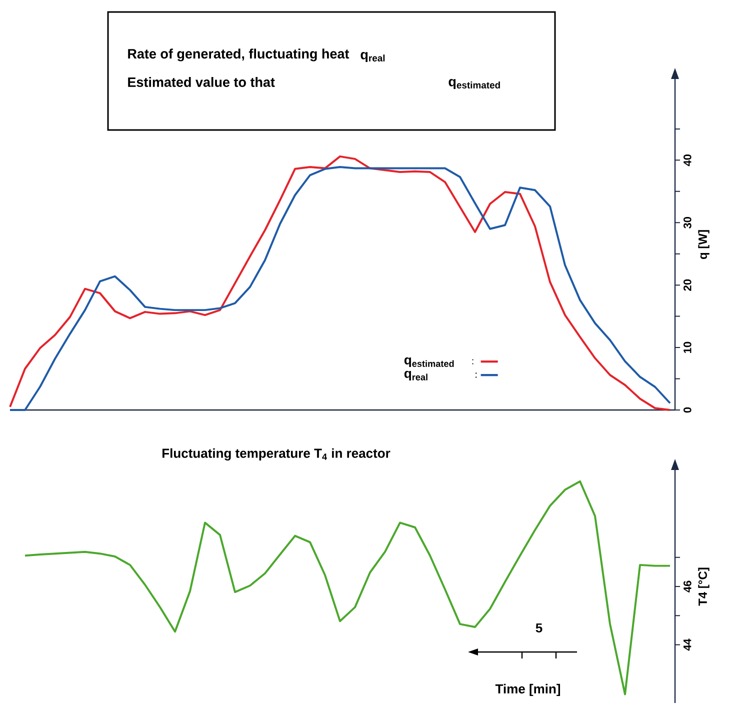 The height and width of the screenshot is (705, 743). I want to click on annotation: Estimated value to that, so click(201, 82).